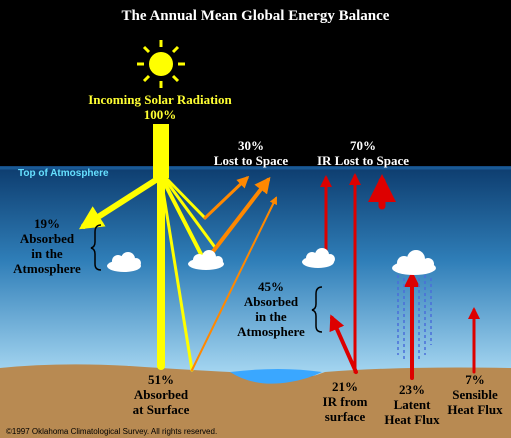 This screenshot has width=511, height=438. I want to click on lost-to-space-label: 30% Lost to Space, so click(251, 153).